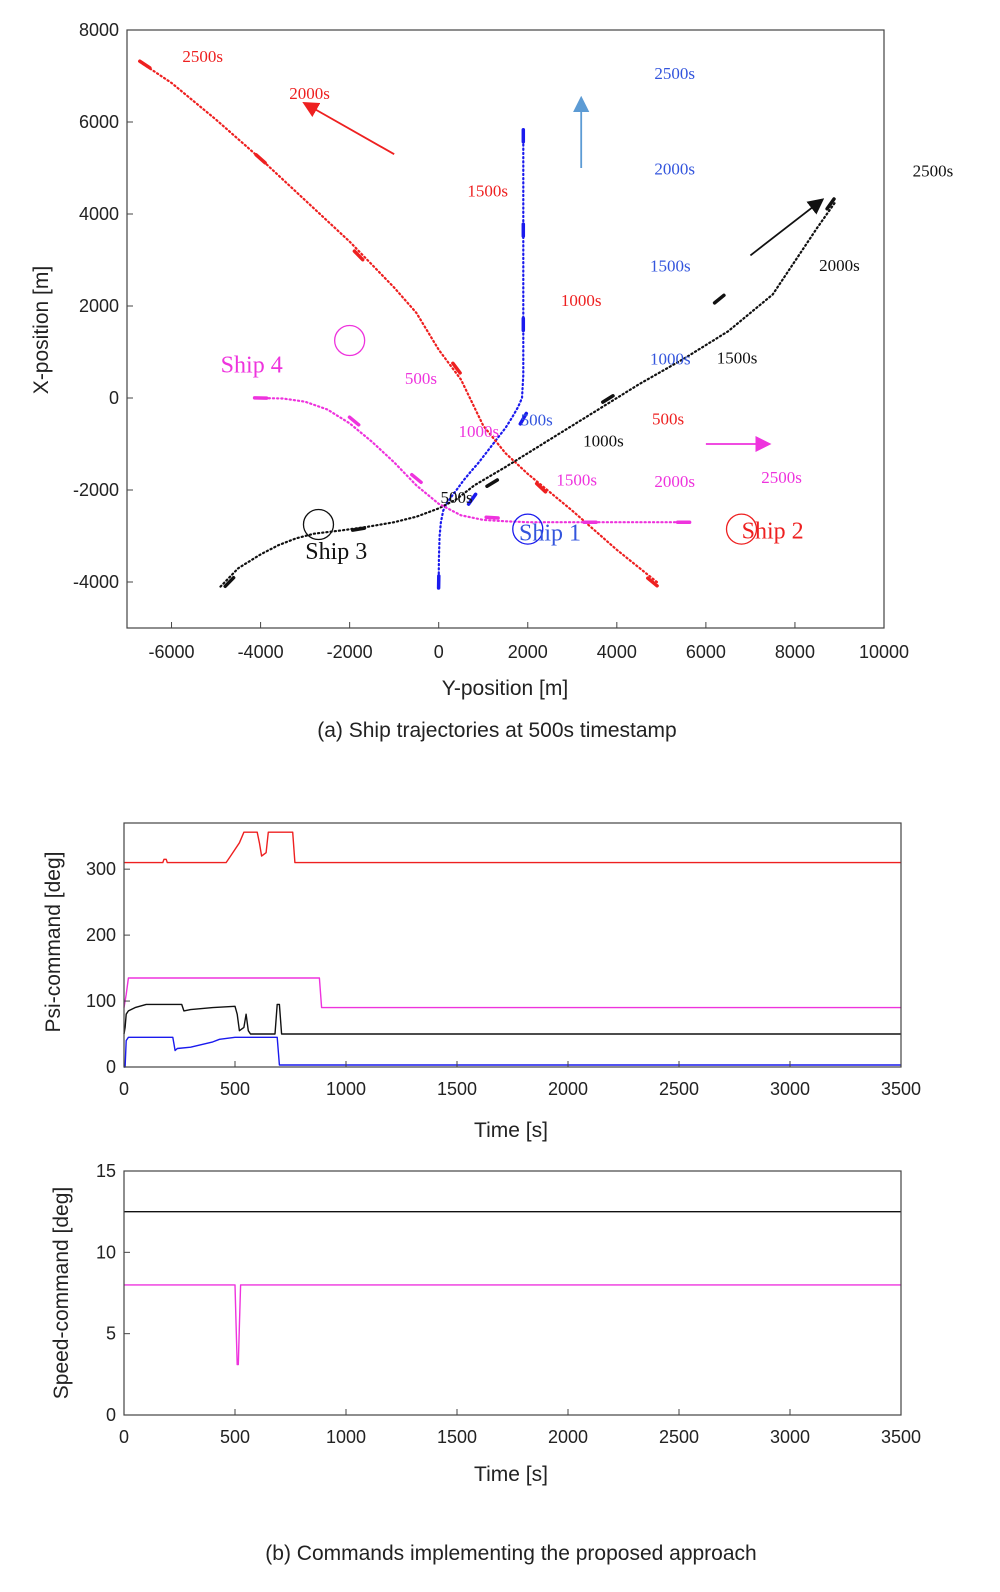  I want to click on ship-label-ship-2: Ship 2, so click(773, 531).